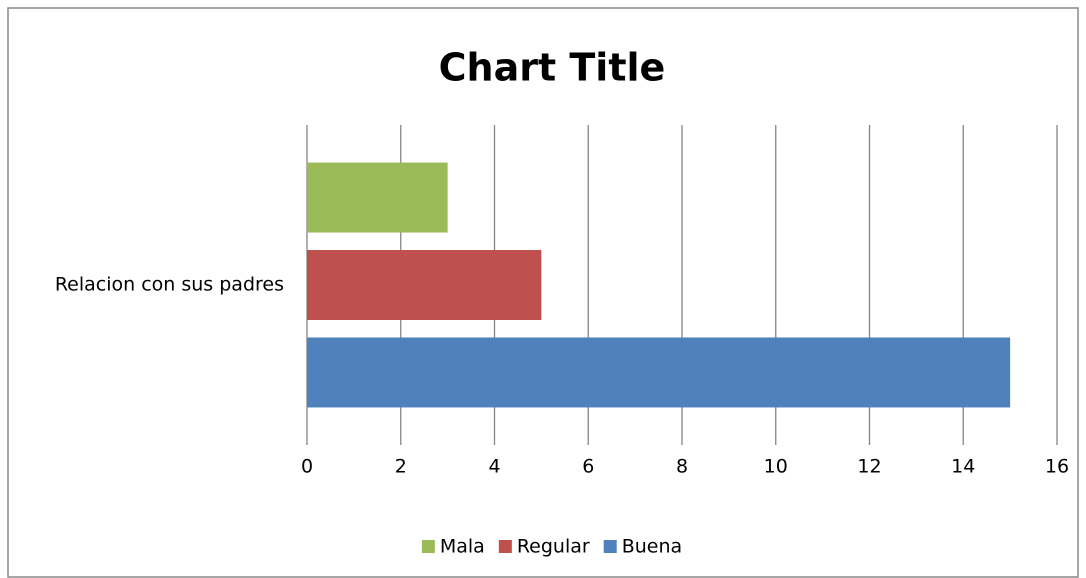 This screenshot has width=1086, height=578. What do you see at coordinates (553, 547) in the screenshot?
I see `legend-label: Regular` at bounding box center [553, 547].